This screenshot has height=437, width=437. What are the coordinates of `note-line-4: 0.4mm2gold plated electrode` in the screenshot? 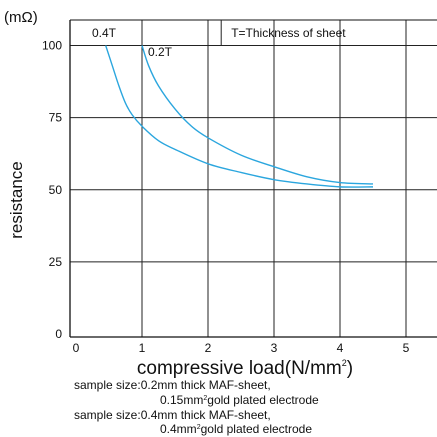 It's located at (236, 429).